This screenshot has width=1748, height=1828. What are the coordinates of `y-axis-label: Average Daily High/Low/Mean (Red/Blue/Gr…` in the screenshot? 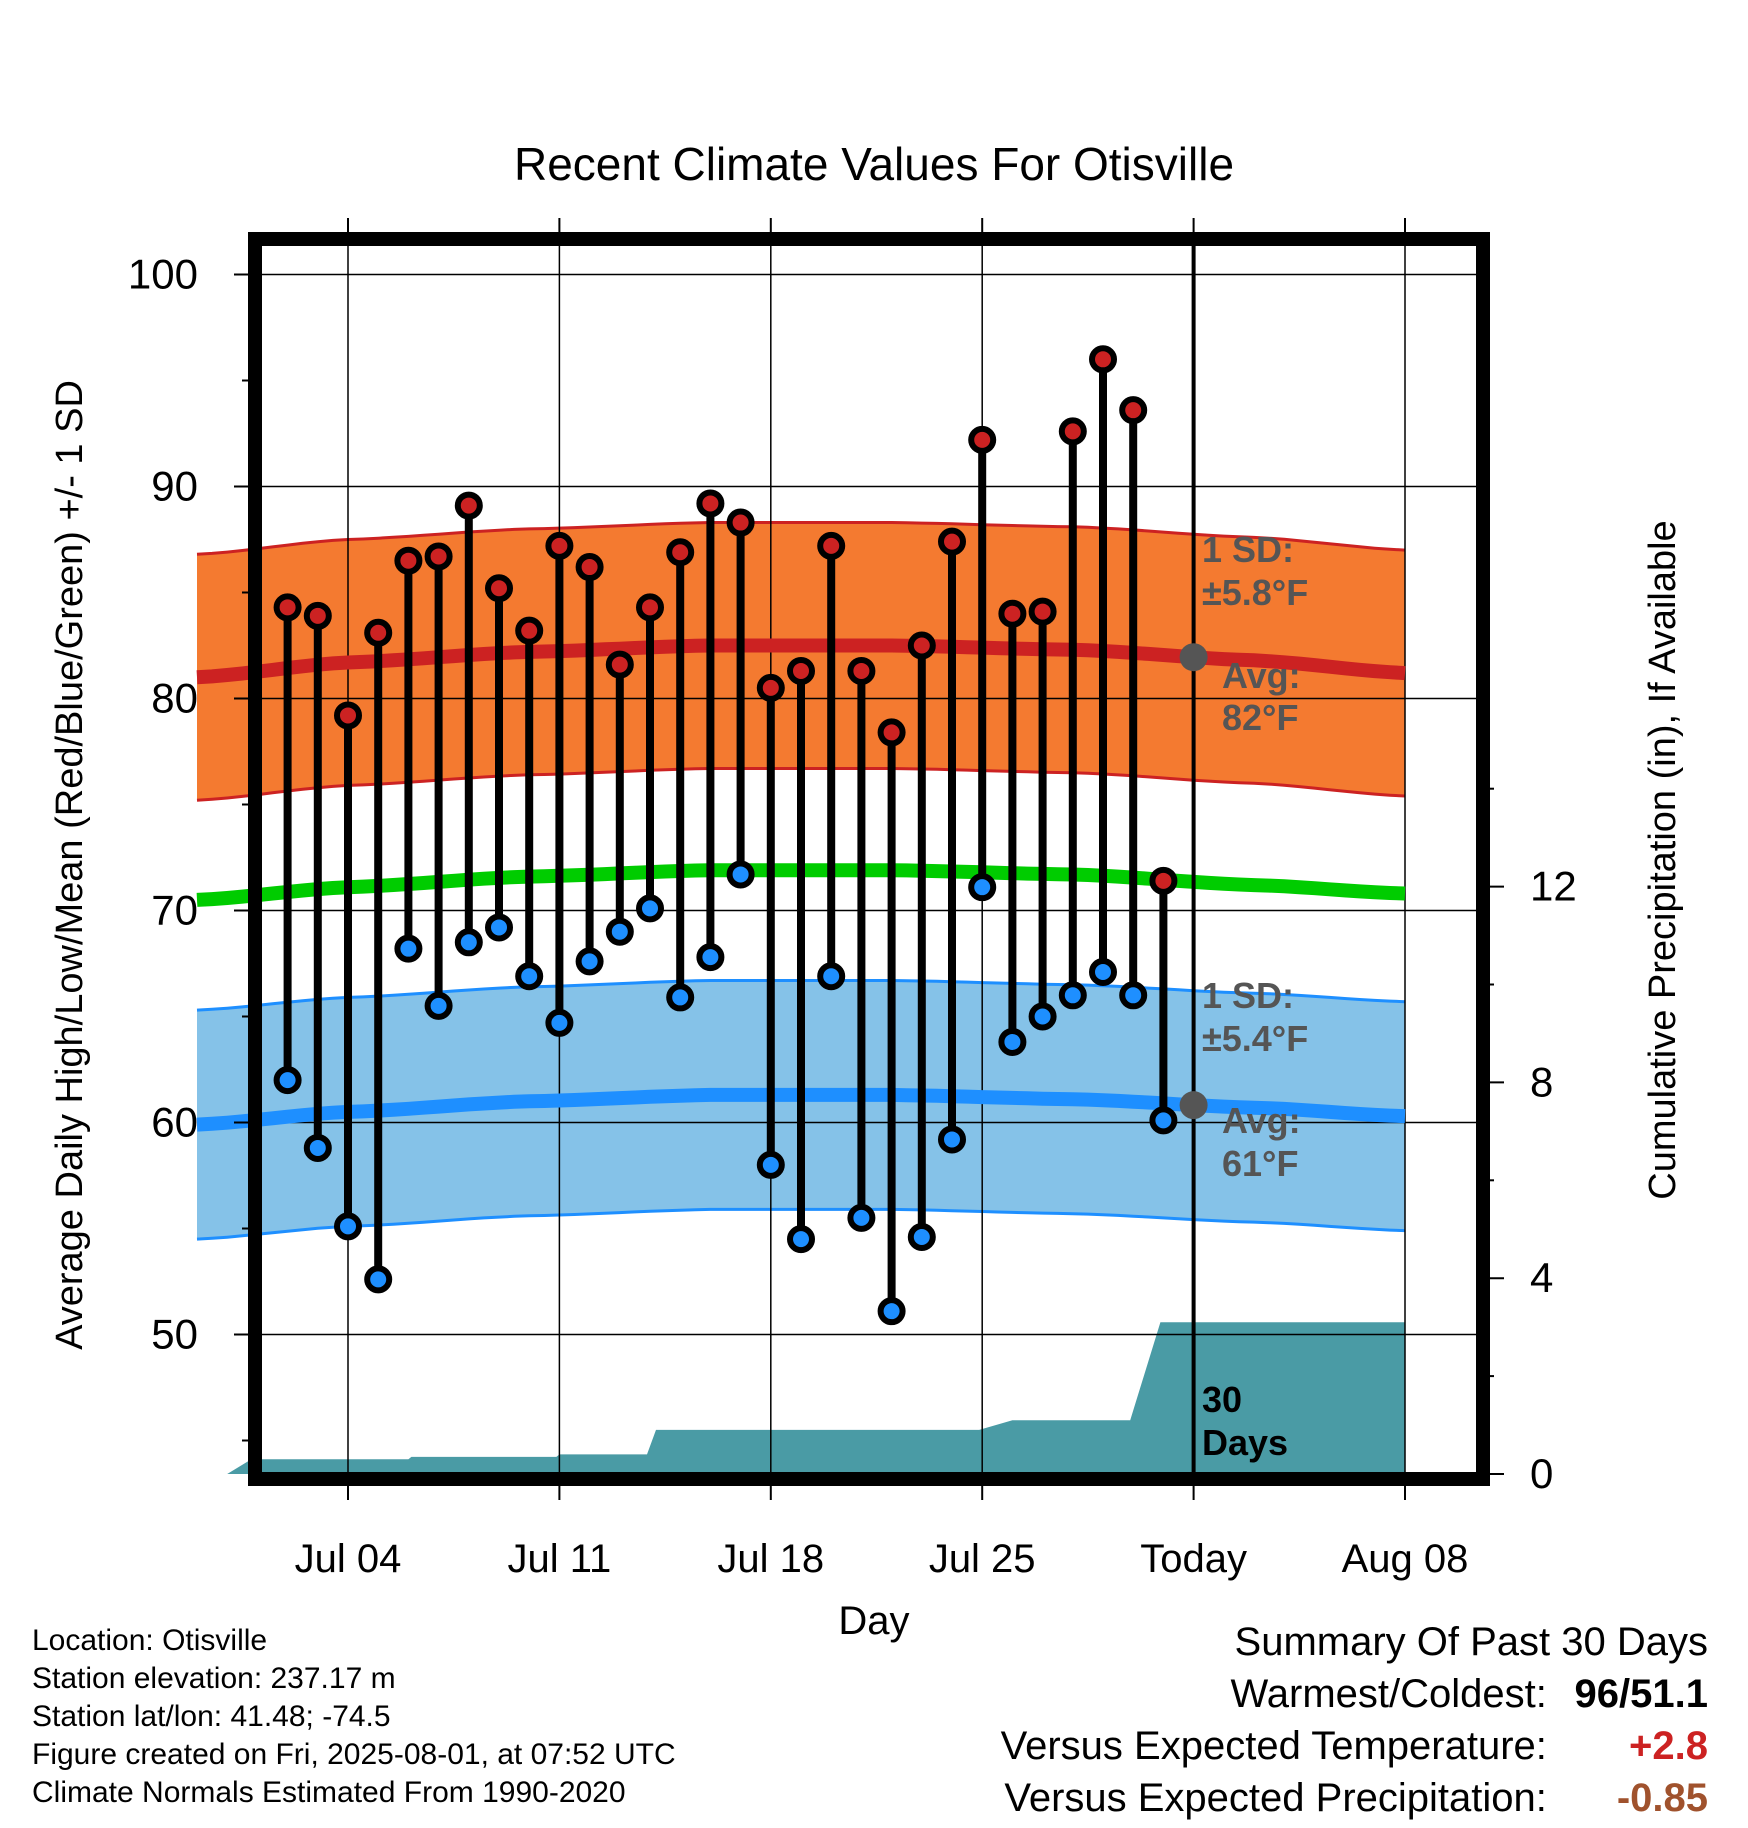 It's located at (70, 865).